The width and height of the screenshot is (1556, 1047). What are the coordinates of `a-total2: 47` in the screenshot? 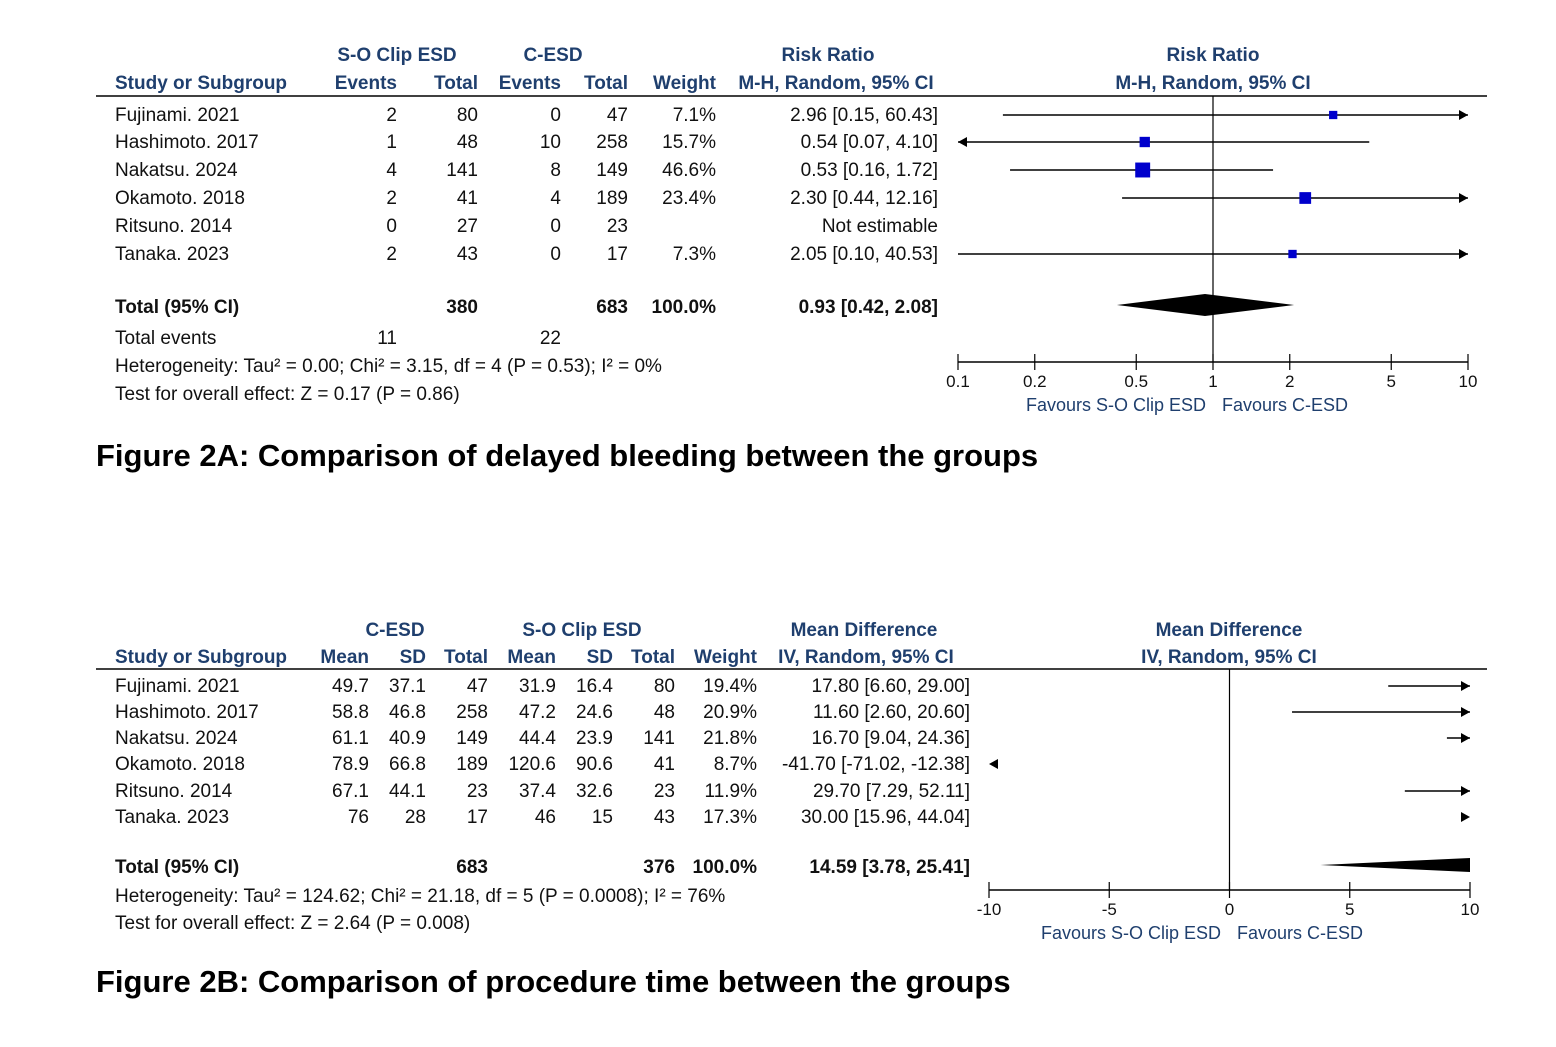 It's located at (617, 115).